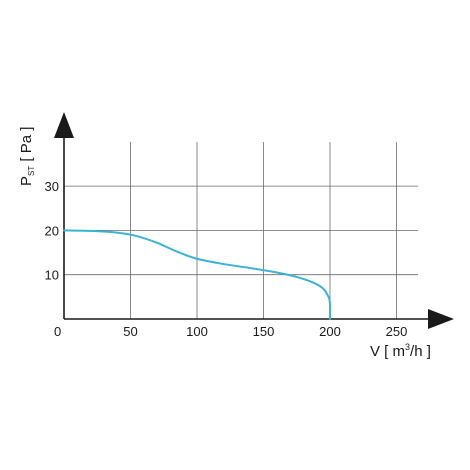  What do you see at coordinates (420, 351) in the screenshot?
I see `x-axis-label-suffix: /h ]` at bounding box center [420, 351].